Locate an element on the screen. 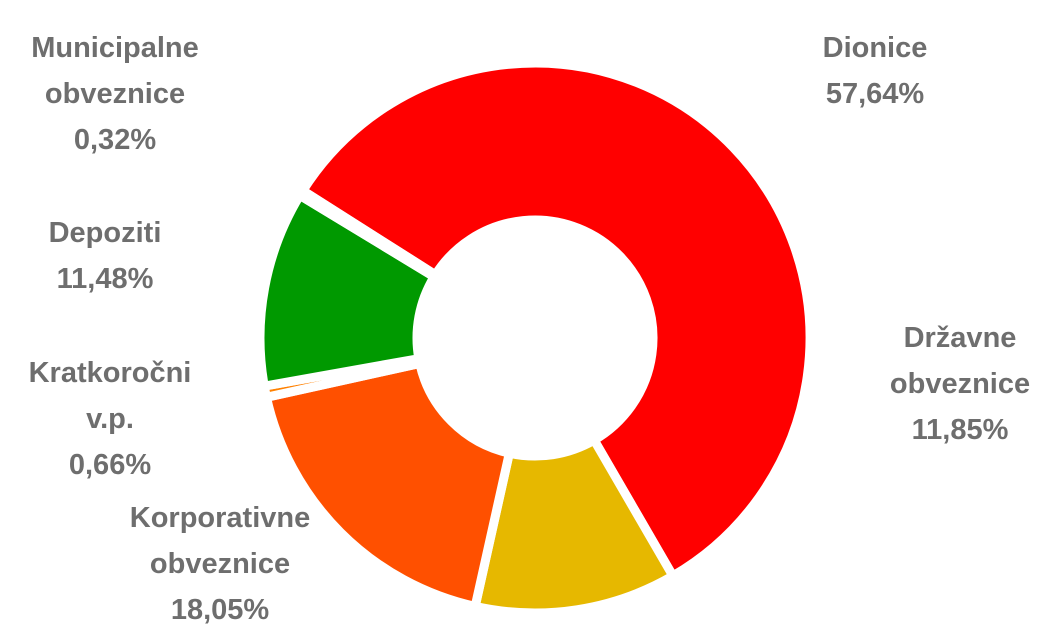 The image size is (1038, 633). label-dionice-value: 57,64% is located at coordinates (875, 94).